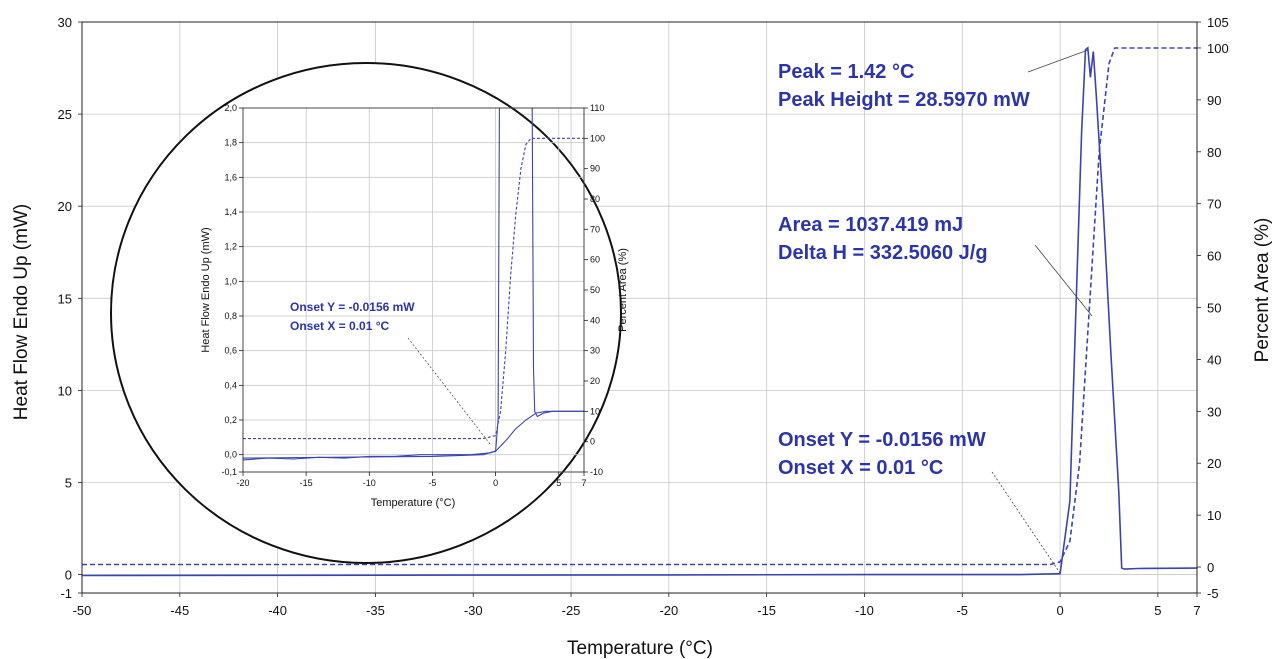 The image size is (1275, 659). Describe the element at coordinates (413, 503) in the screenshot. I see `inset-x-axis-title: Temperature (°C)` at that location.